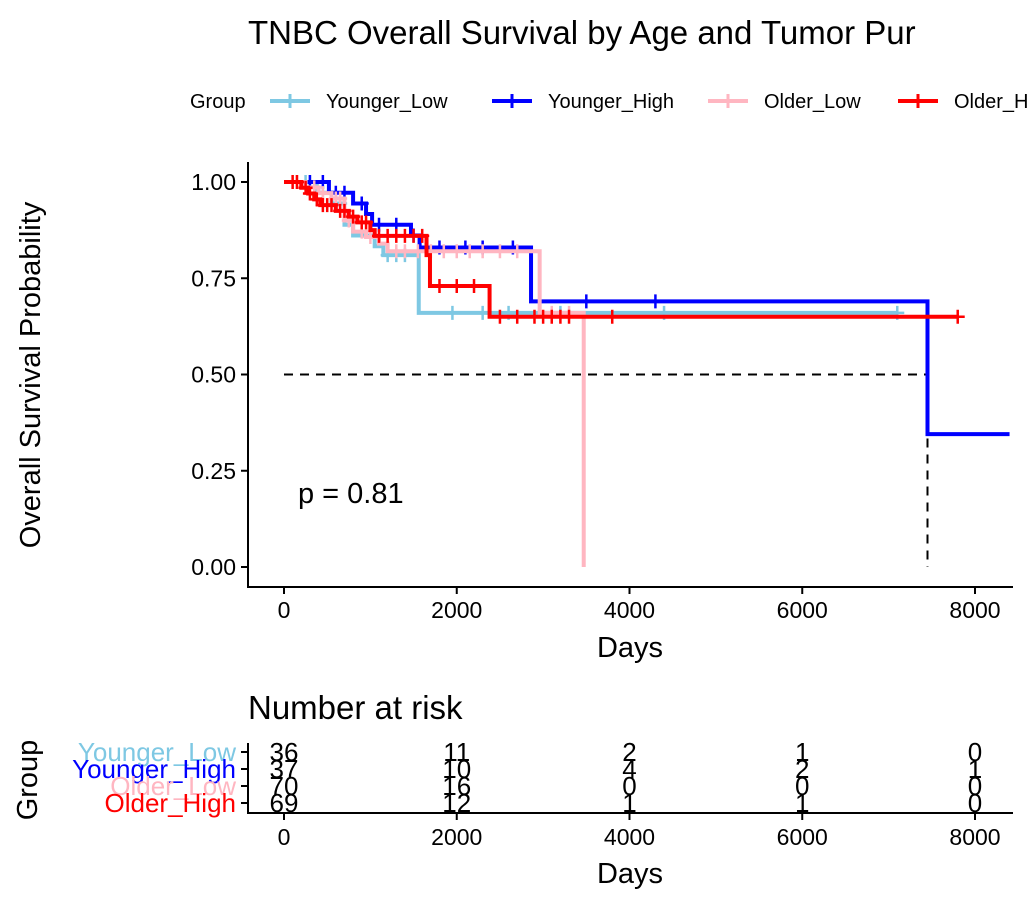 This screenshot has height=905, width=1027. I want to click on y-tick-label: 1.00, so click(213, 182).